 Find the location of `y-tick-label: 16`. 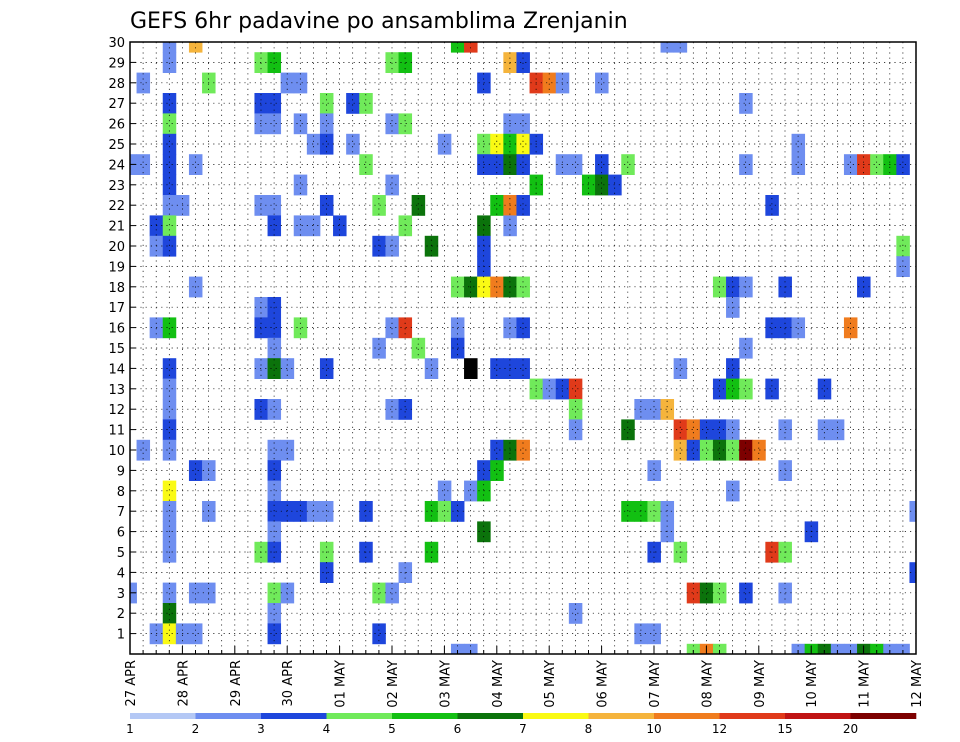

y-tick-label: 16 is located at coordinates (116, 329).